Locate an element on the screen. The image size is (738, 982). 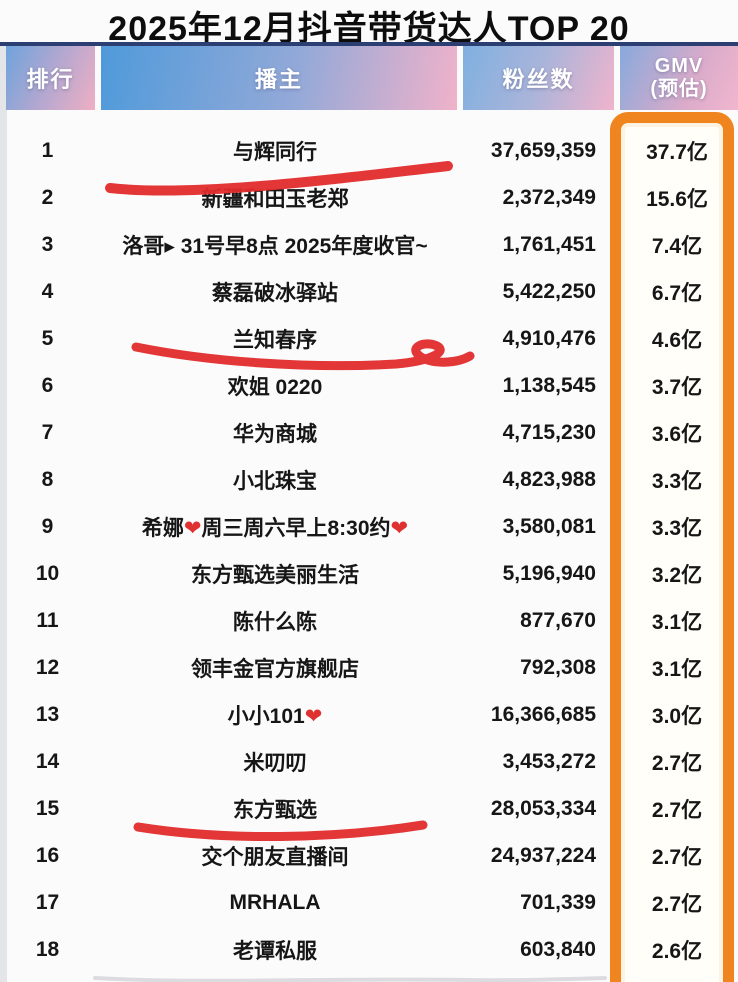
broadcaster-cell: MRHALA is located at coordinates (275, 902).